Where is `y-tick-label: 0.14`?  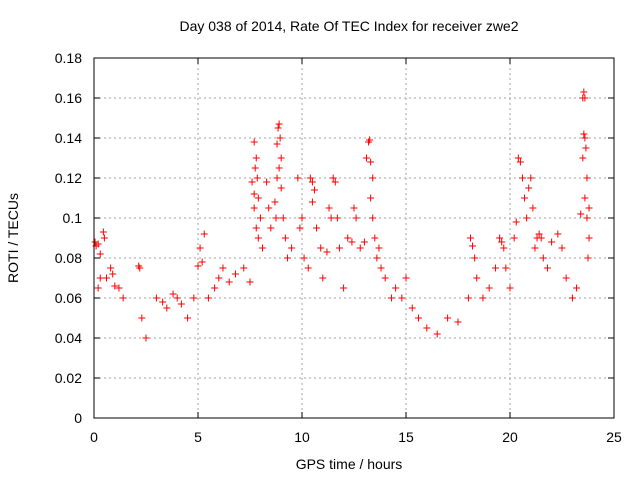
y-tick-label: 0.14 is located at coordinates (68, 138).